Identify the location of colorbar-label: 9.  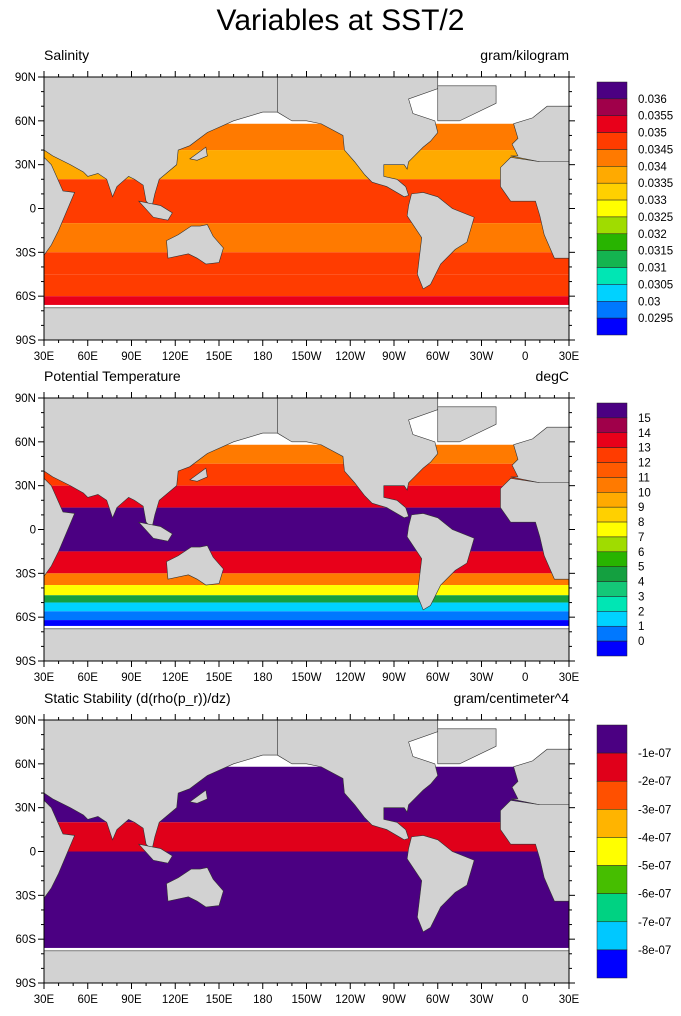
(641, 508).